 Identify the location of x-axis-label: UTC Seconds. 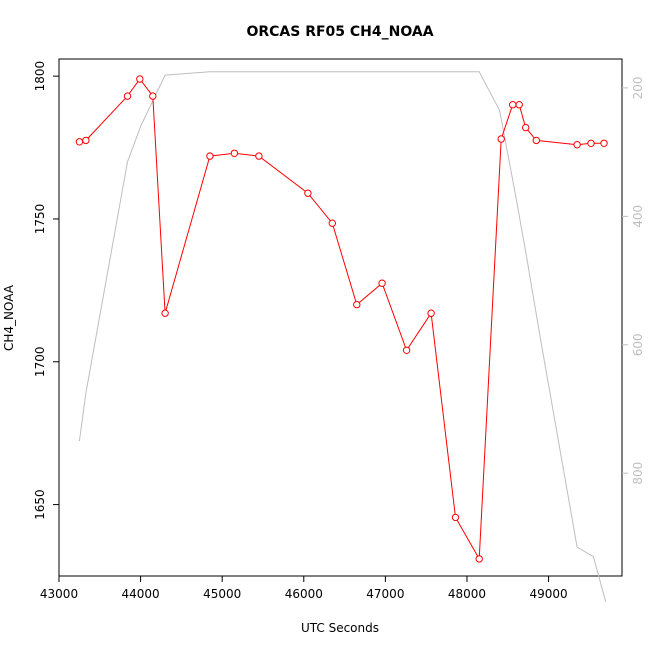
(340, 628).